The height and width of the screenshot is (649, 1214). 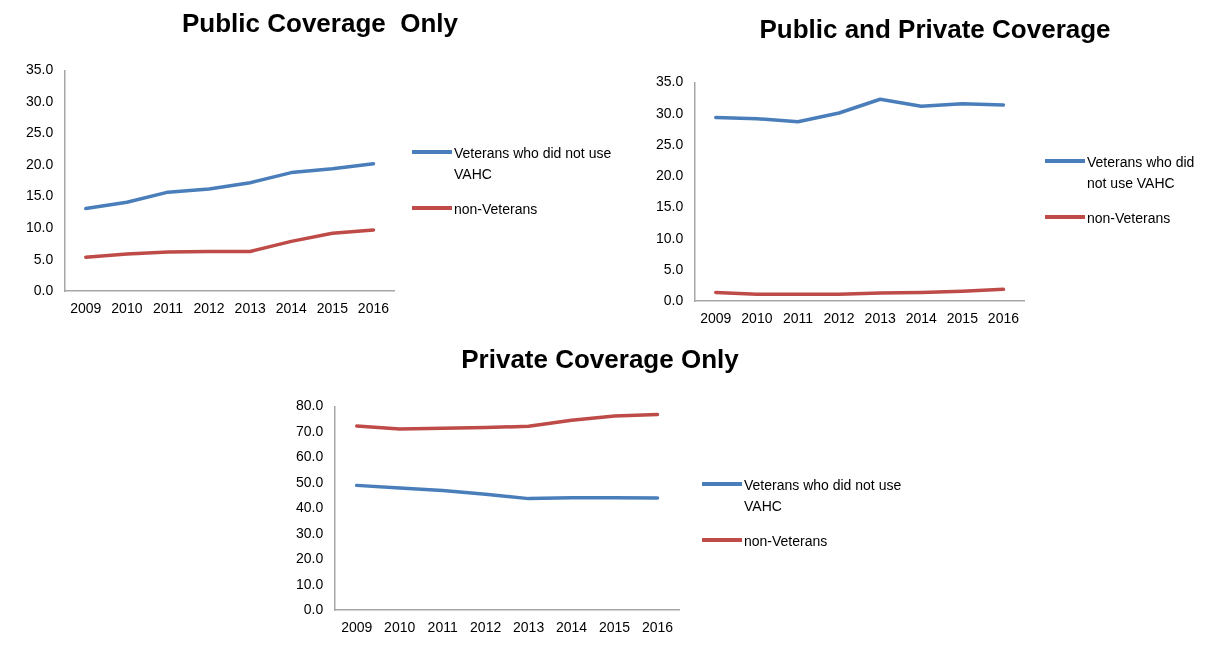 I want to click on chart-title: Public Coverage Only, so click(x=320, y=23).